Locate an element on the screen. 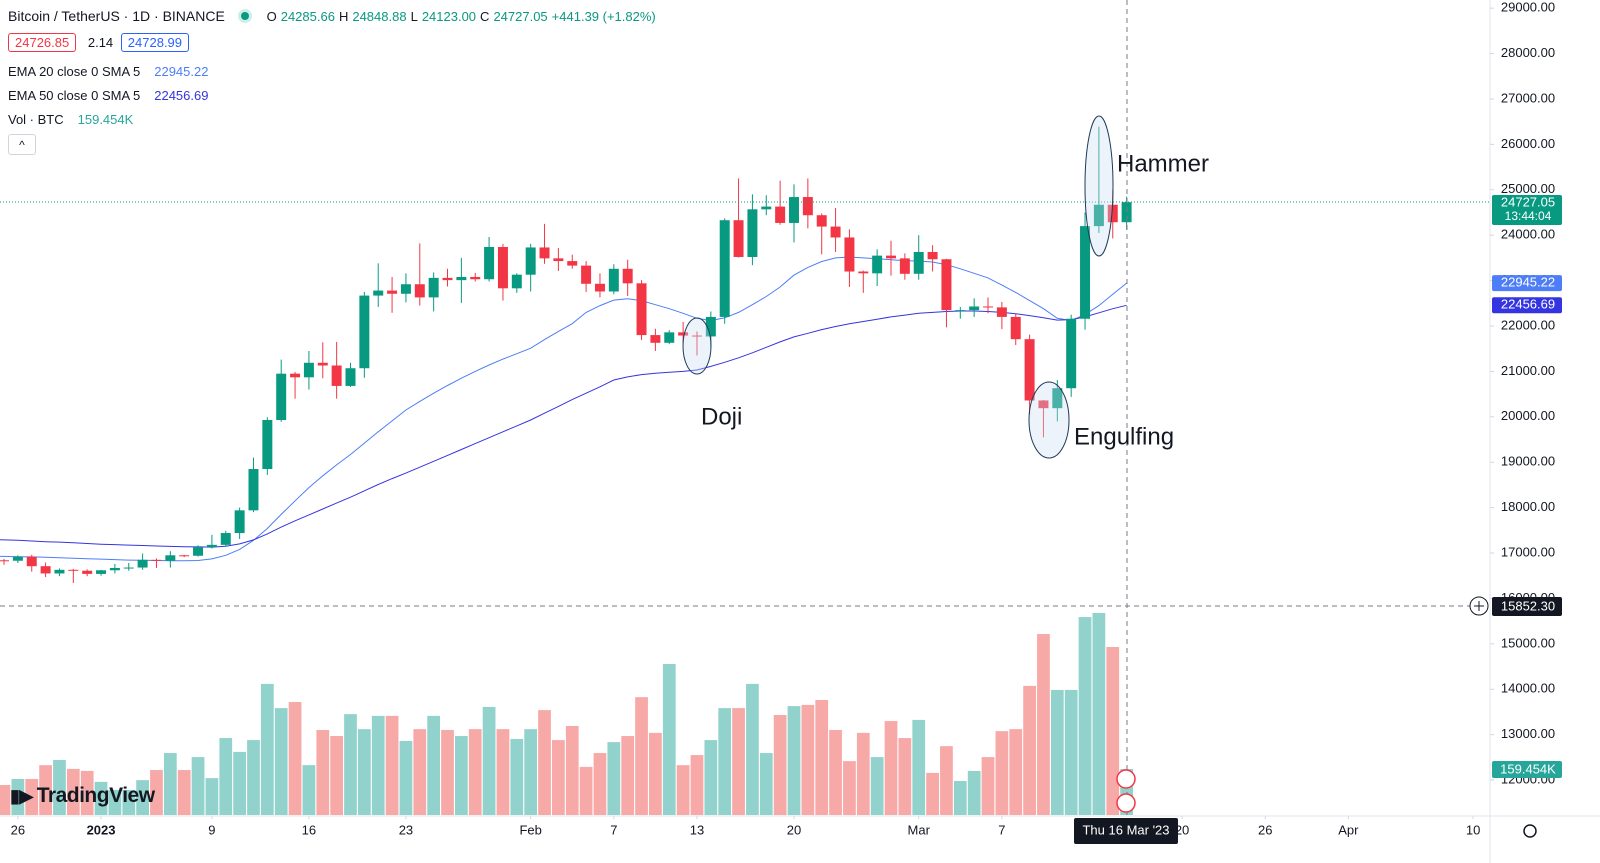 The height and width of the screenshot is (863, 1600). legend-name: EMA 20 close 0 SMA 5 is located at coordinates (74, 71).